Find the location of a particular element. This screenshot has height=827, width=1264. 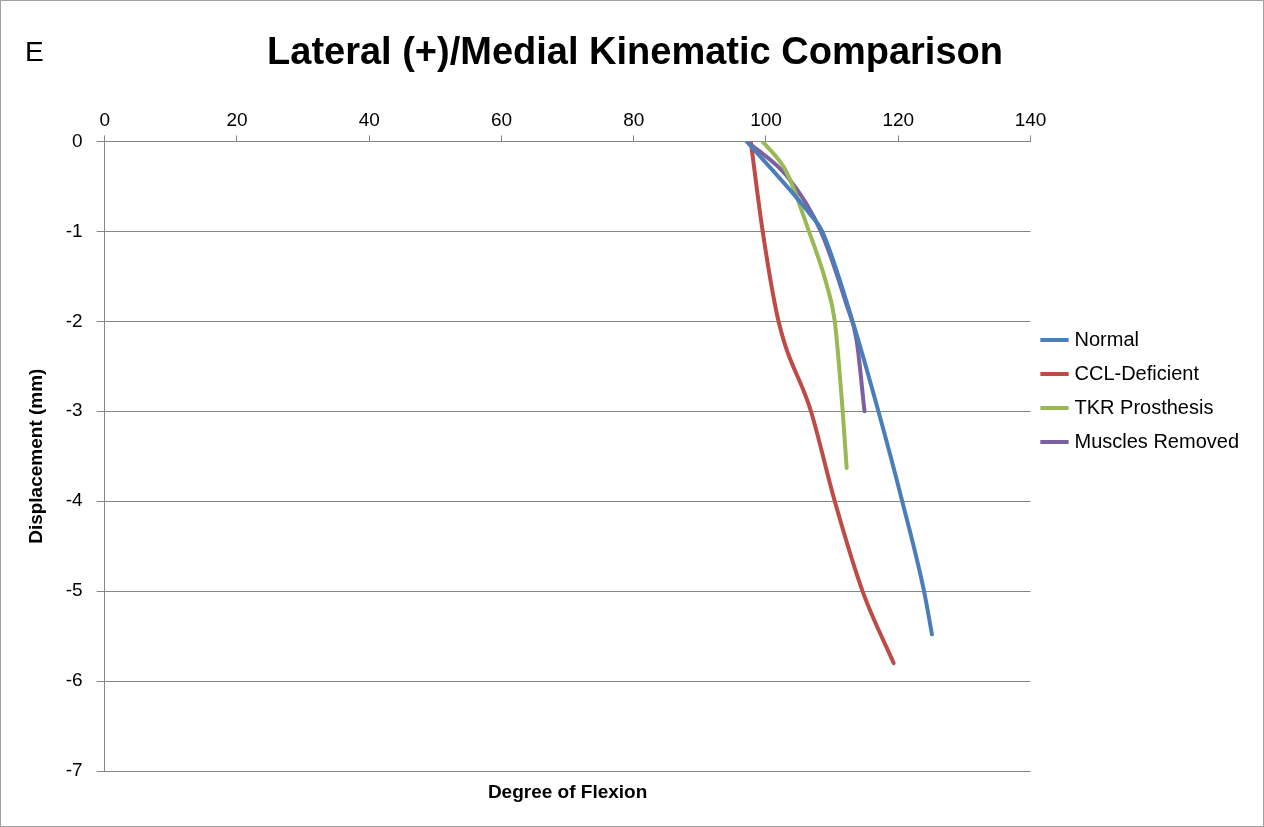

legend-label: Normal is located at coordinates (1106, 338).